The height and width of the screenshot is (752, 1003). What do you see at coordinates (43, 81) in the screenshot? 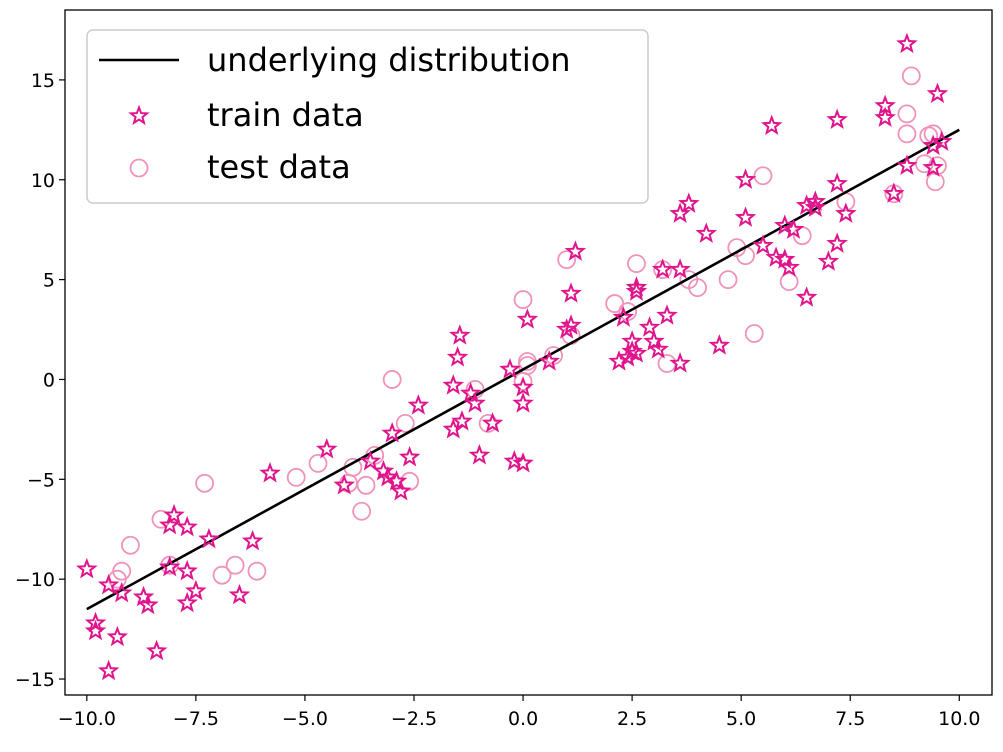
I see `y-tick-label: 15` at bounding box center [43, 81].